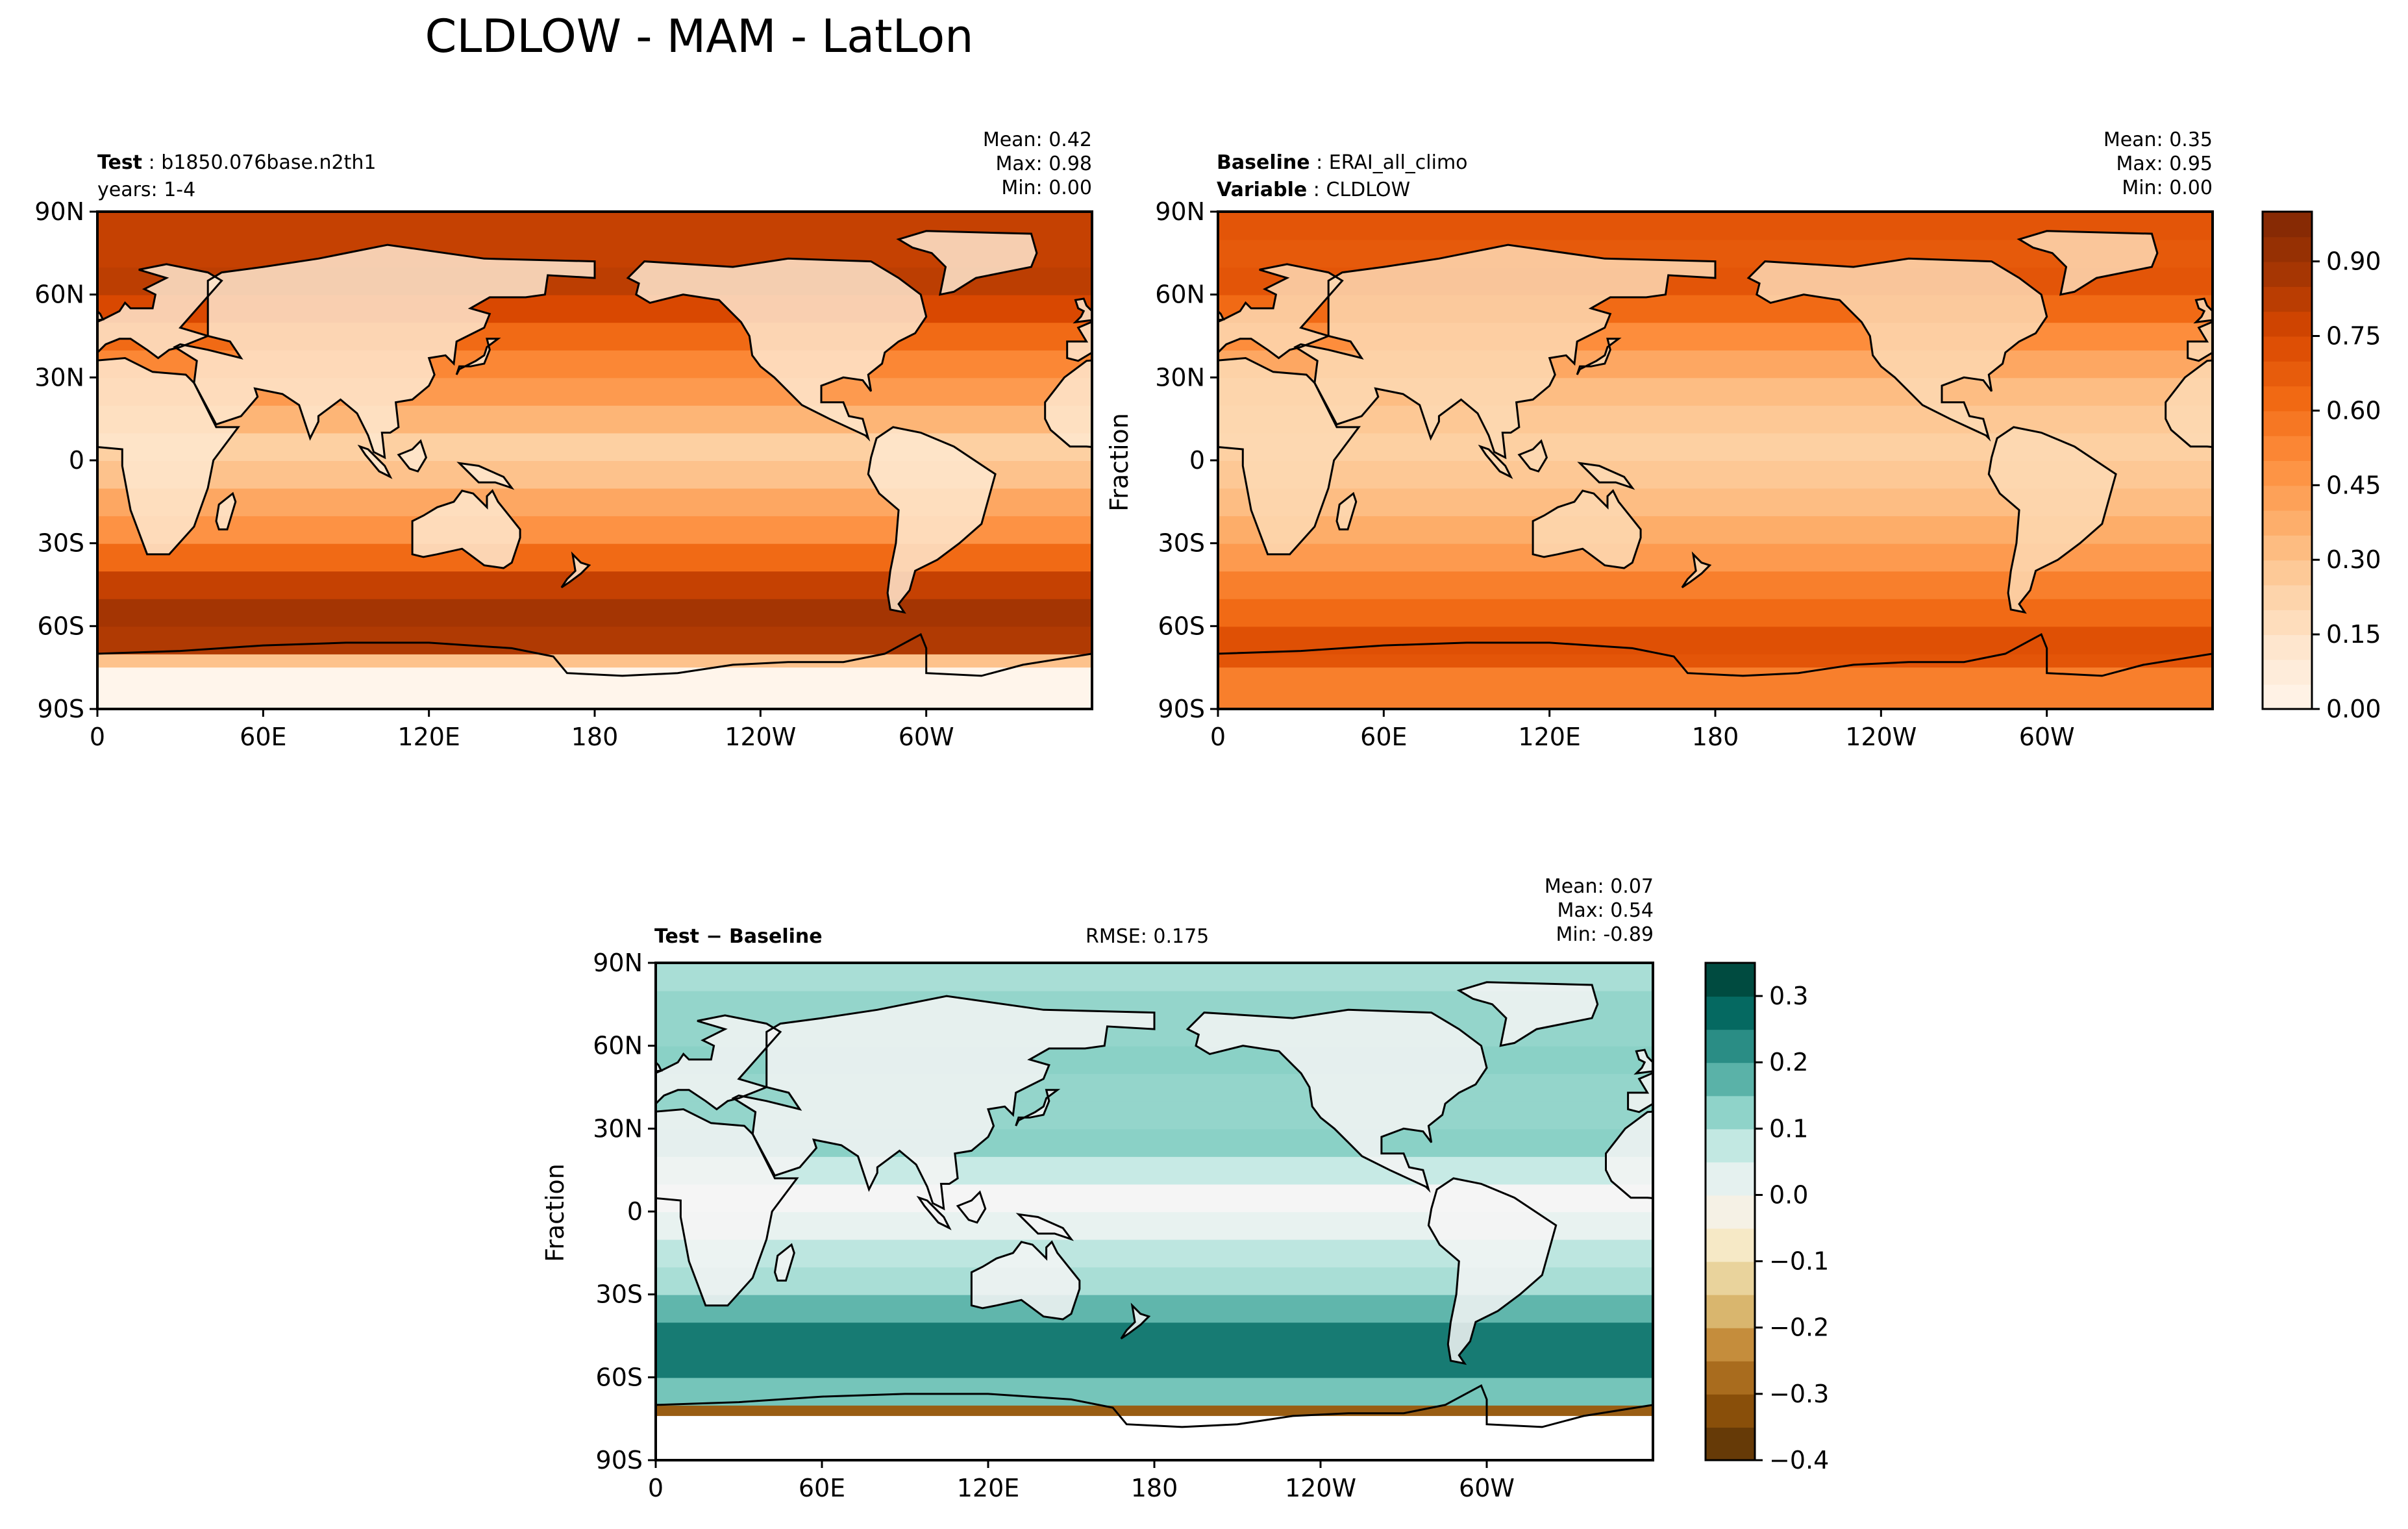 The height and width of the screenshot is (1529, 2408). I want to click on baseline-lat-label: 60N, so click(1180, 294).